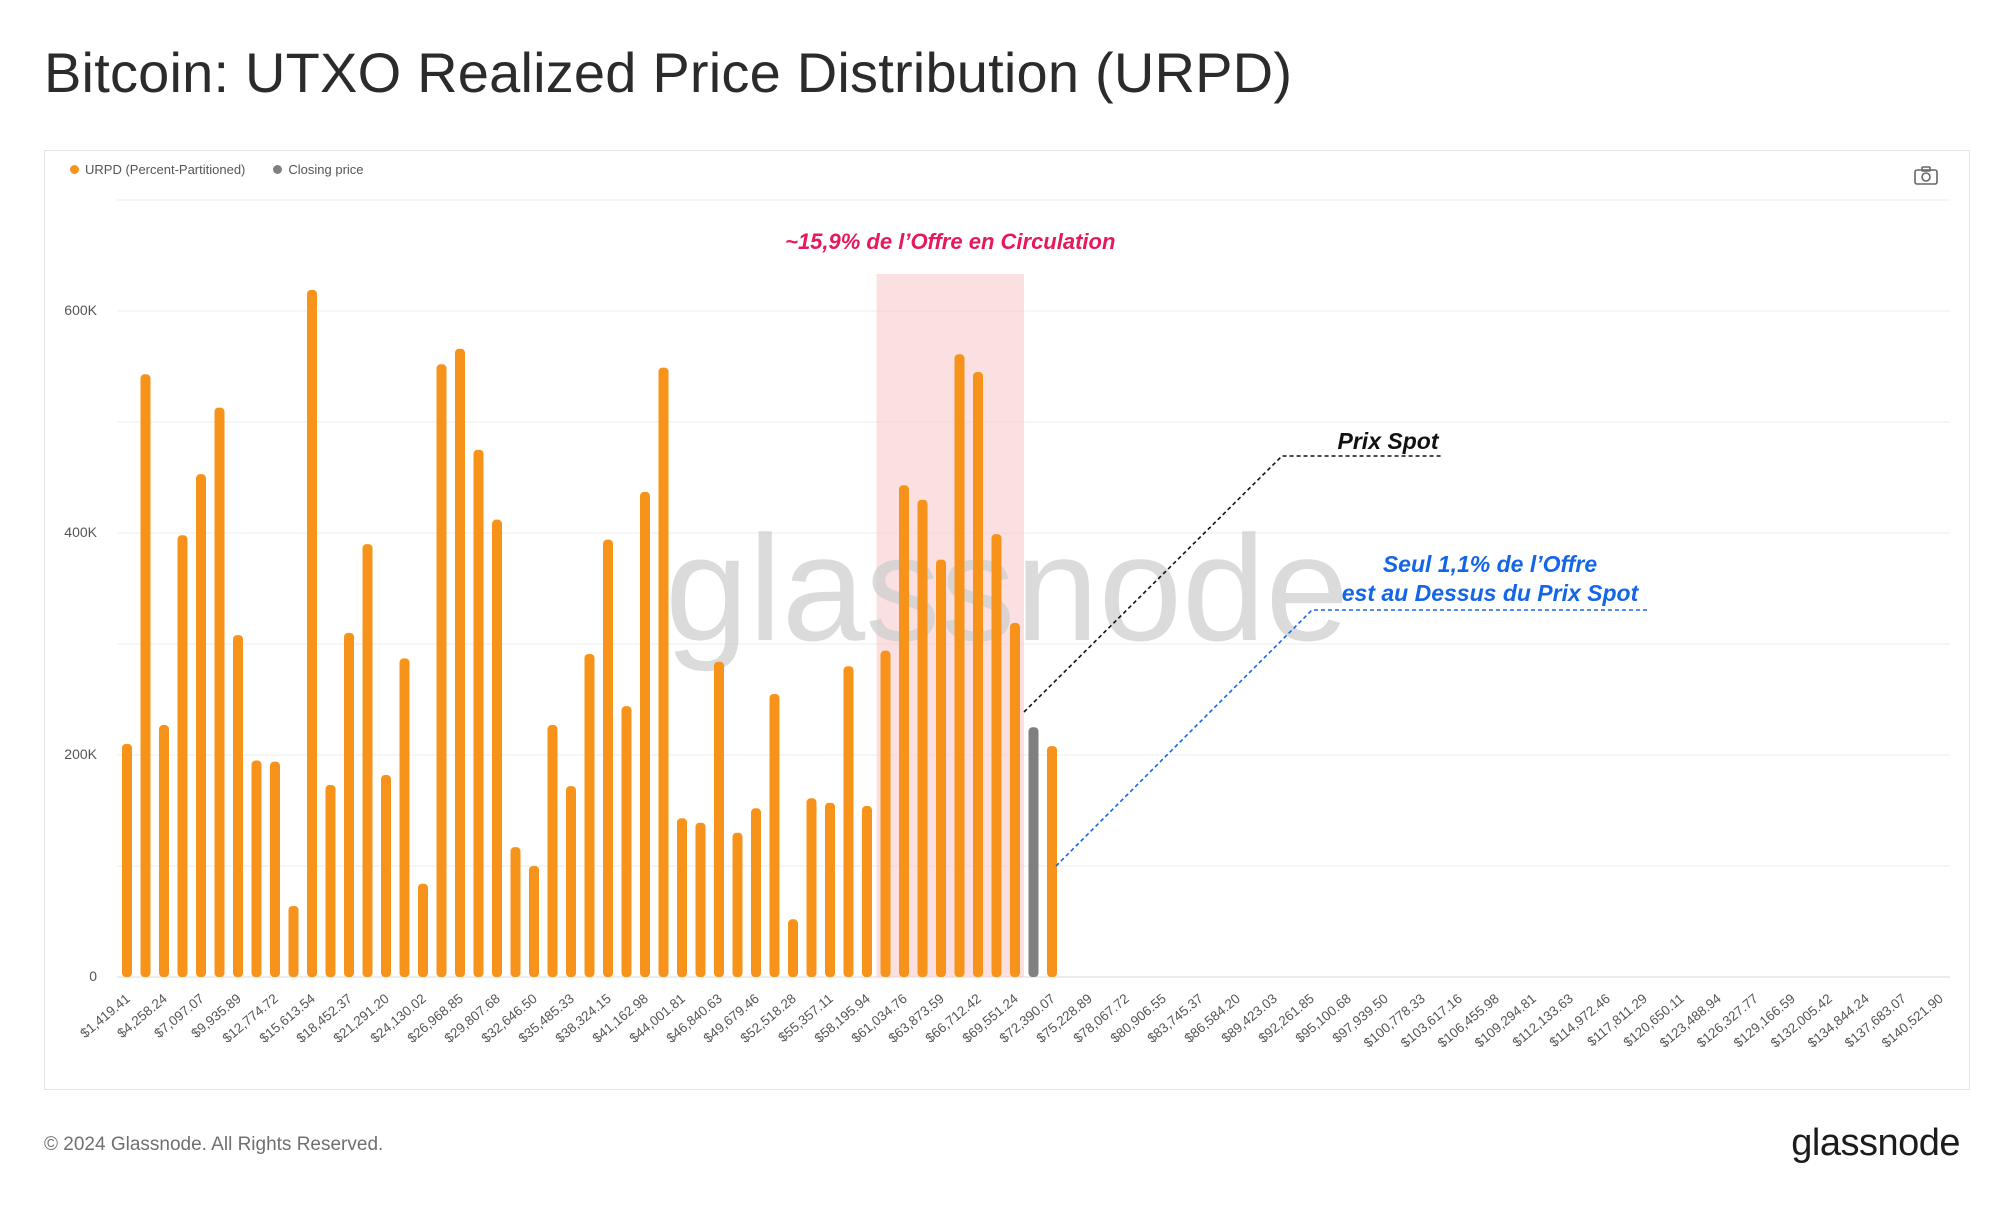 The width and height of the screenshot is (2000, 1208). Describe the element at coordinates (1875, 1143) in the screenshot. I see `footer-logo: glassnode` at that location.